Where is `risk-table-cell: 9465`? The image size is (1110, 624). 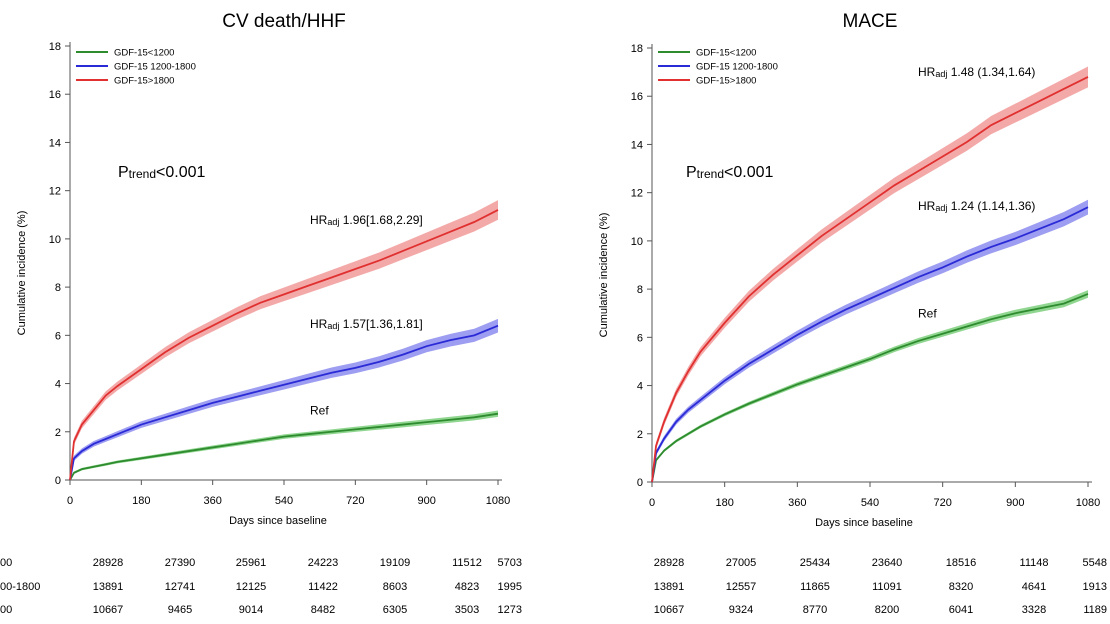
risk-table-cell: 9465 is located at coordinates (180, 610).